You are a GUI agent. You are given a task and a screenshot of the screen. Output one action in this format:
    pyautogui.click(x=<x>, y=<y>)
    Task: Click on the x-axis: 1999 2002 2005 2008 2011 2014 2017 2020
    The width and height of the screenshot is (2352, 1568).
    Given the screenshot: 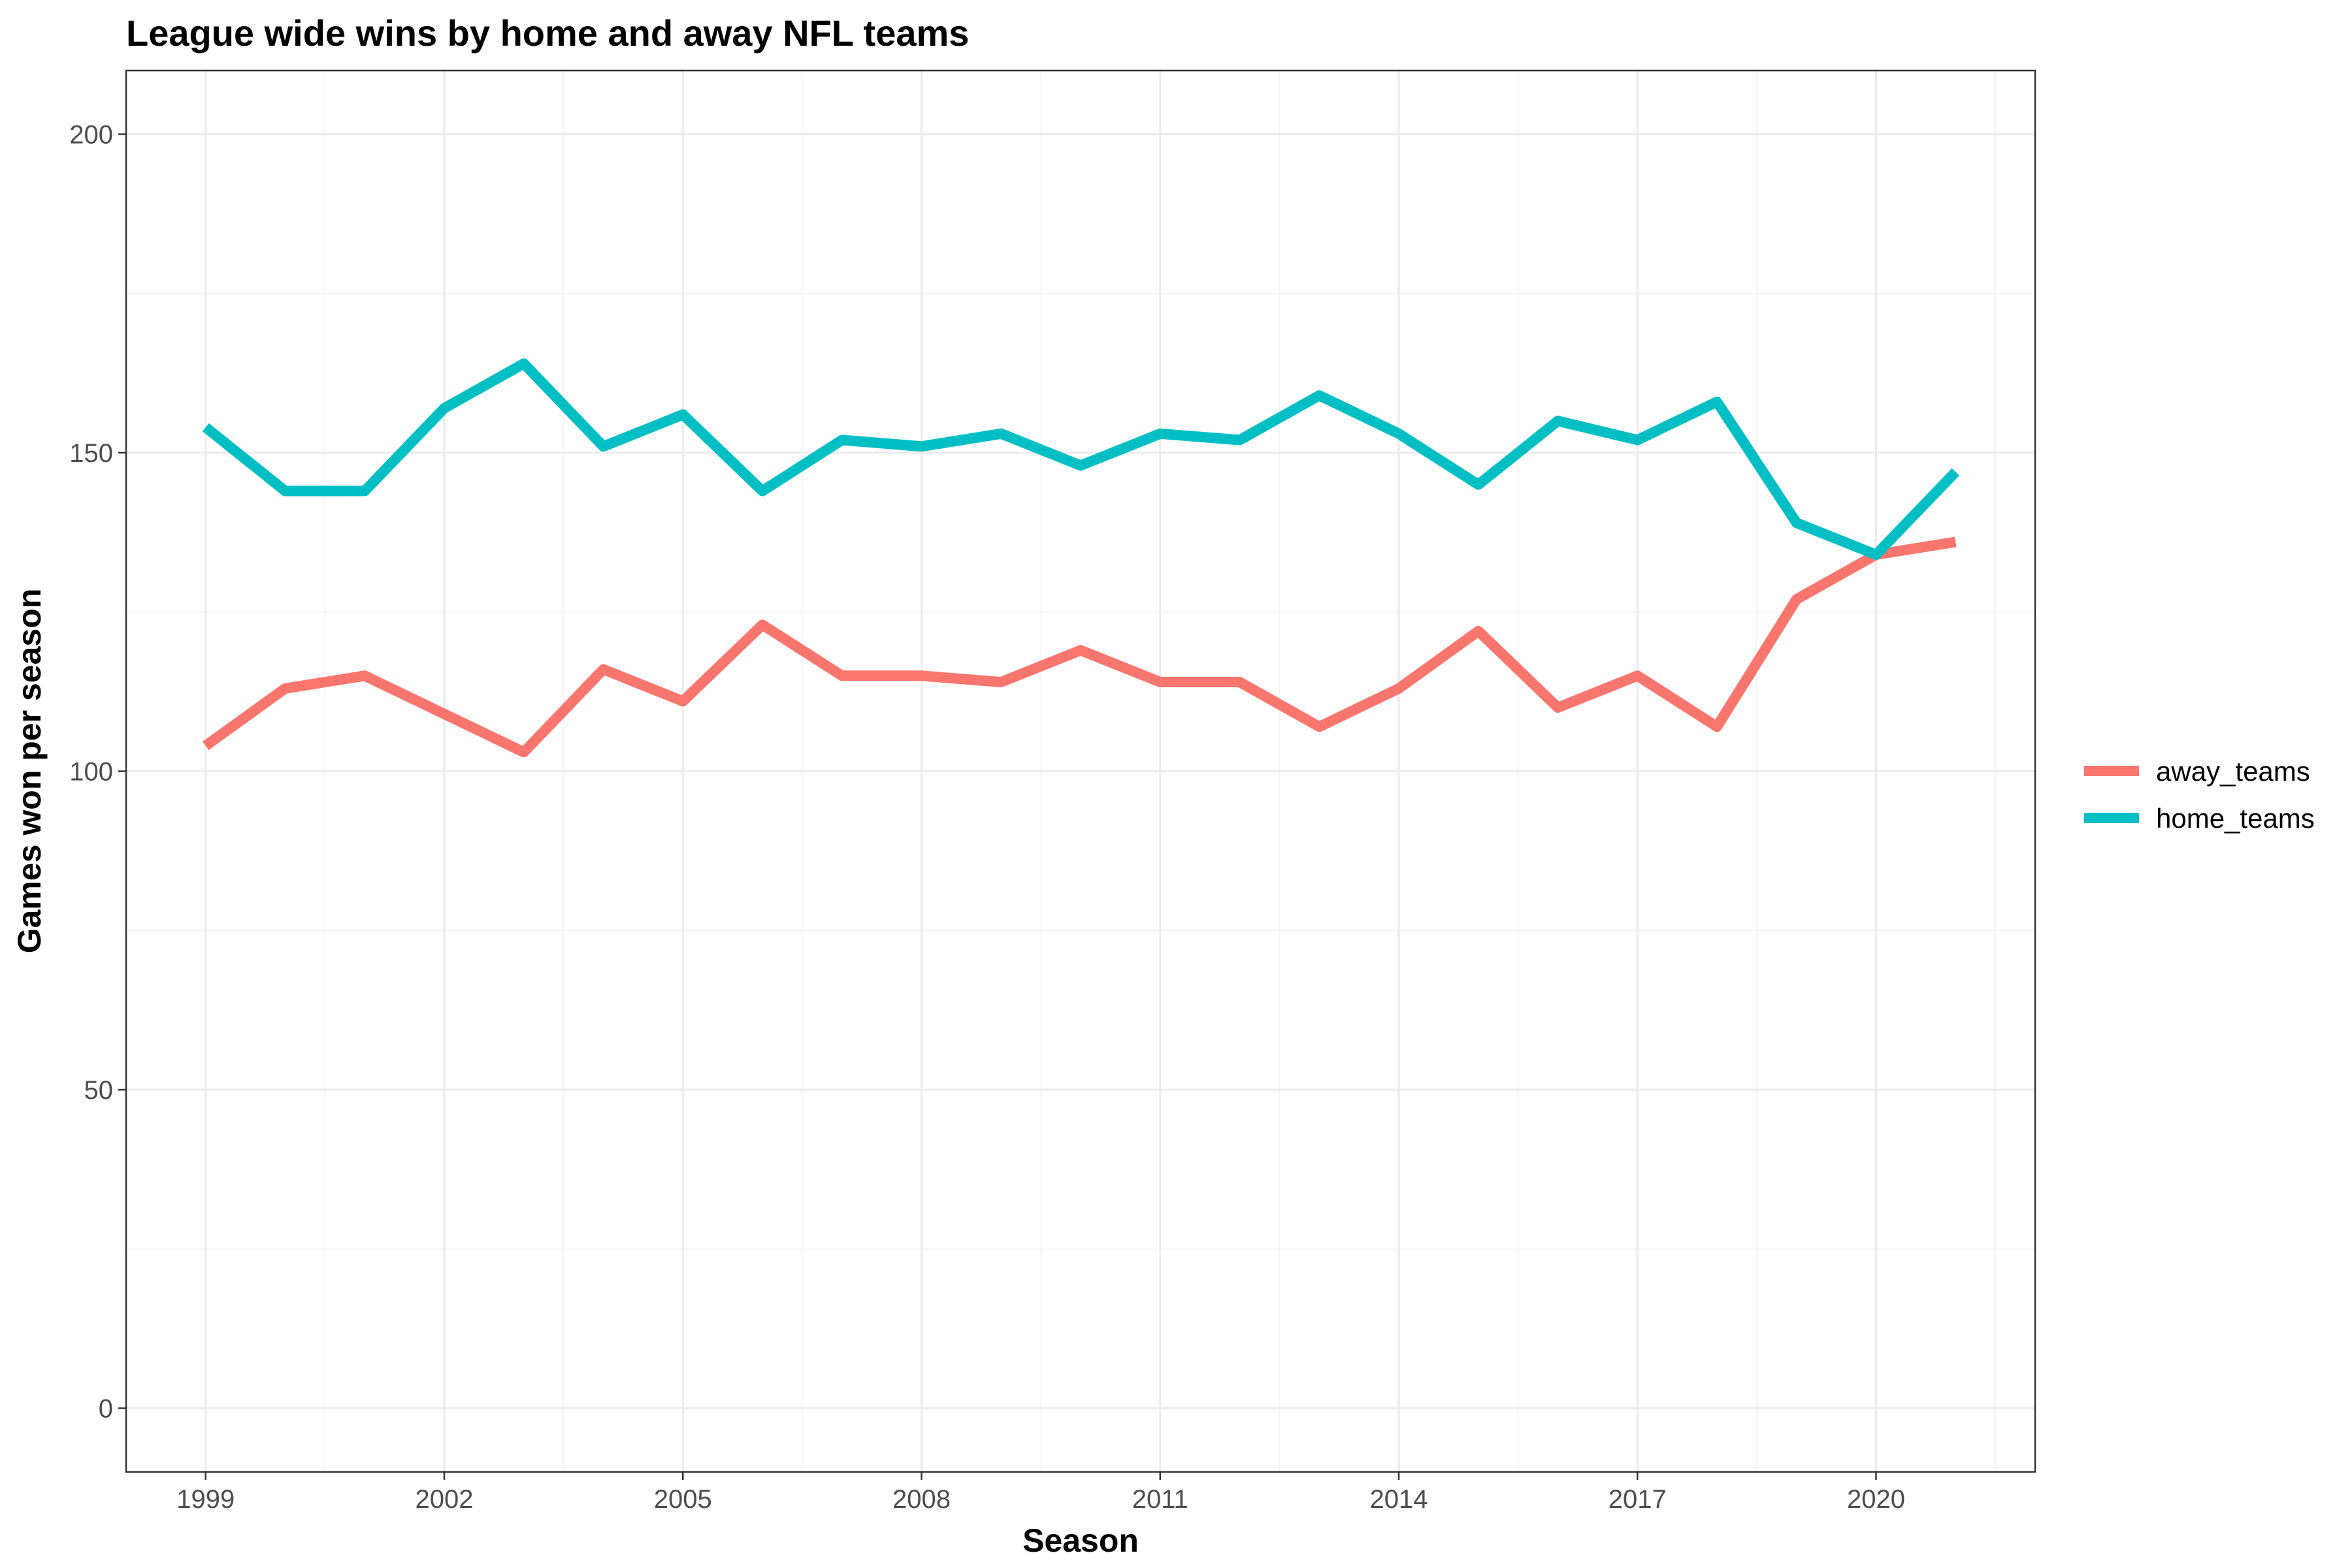 What is the action you would take?
    pyautogui.click(x=1040, y=1493)
    